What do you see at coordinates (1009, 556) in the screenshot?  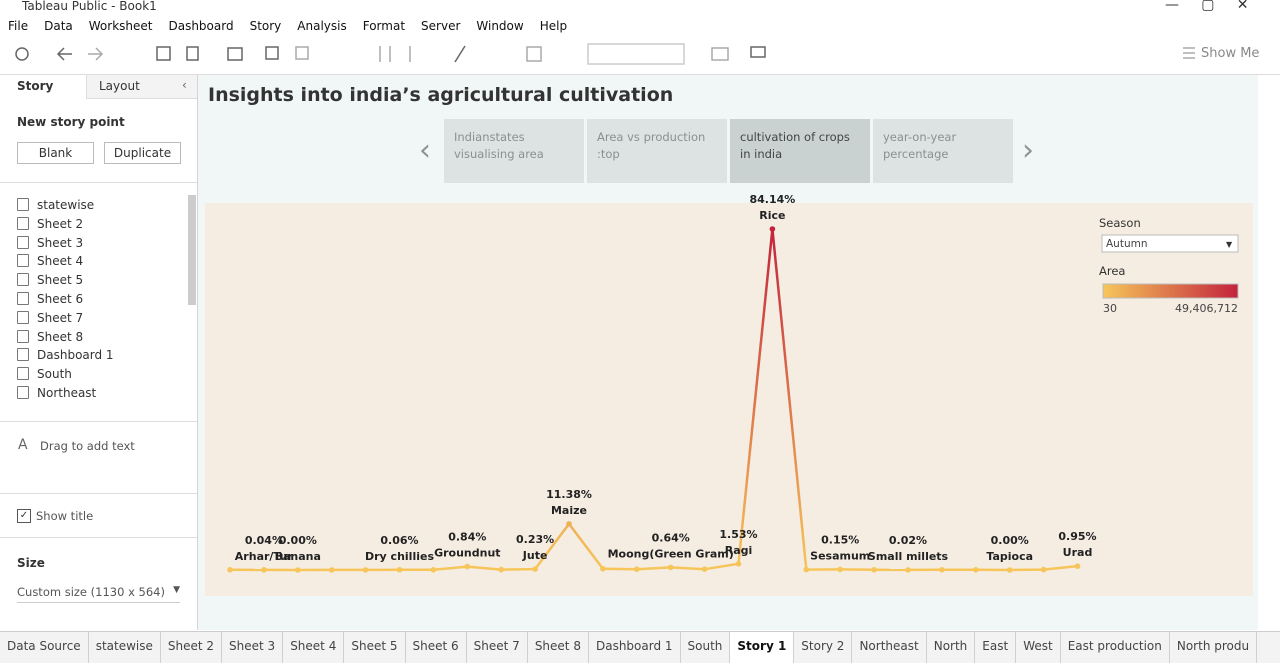 I see `category-label: Tapioca` at bounding box center [1009, 556].